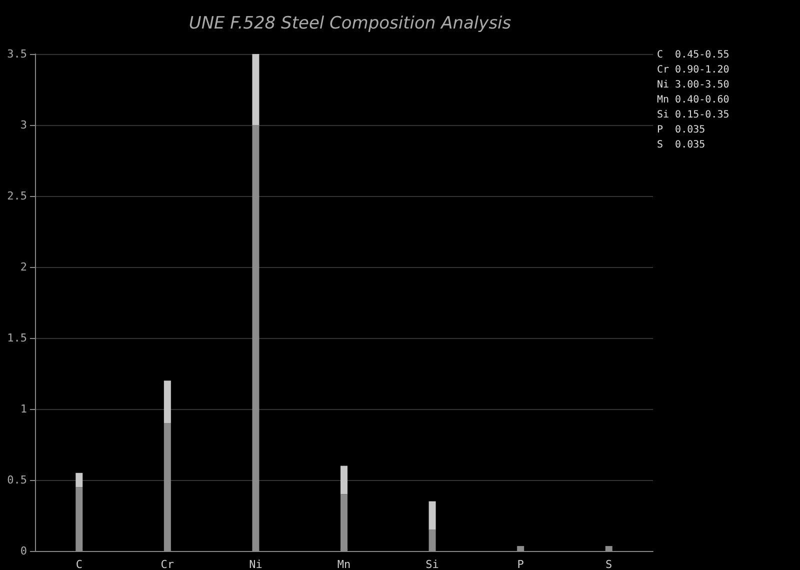  Describe the element at coordinates (693, 115) in the screenshot. I see `text: Si 0.15-0.35` at that location.